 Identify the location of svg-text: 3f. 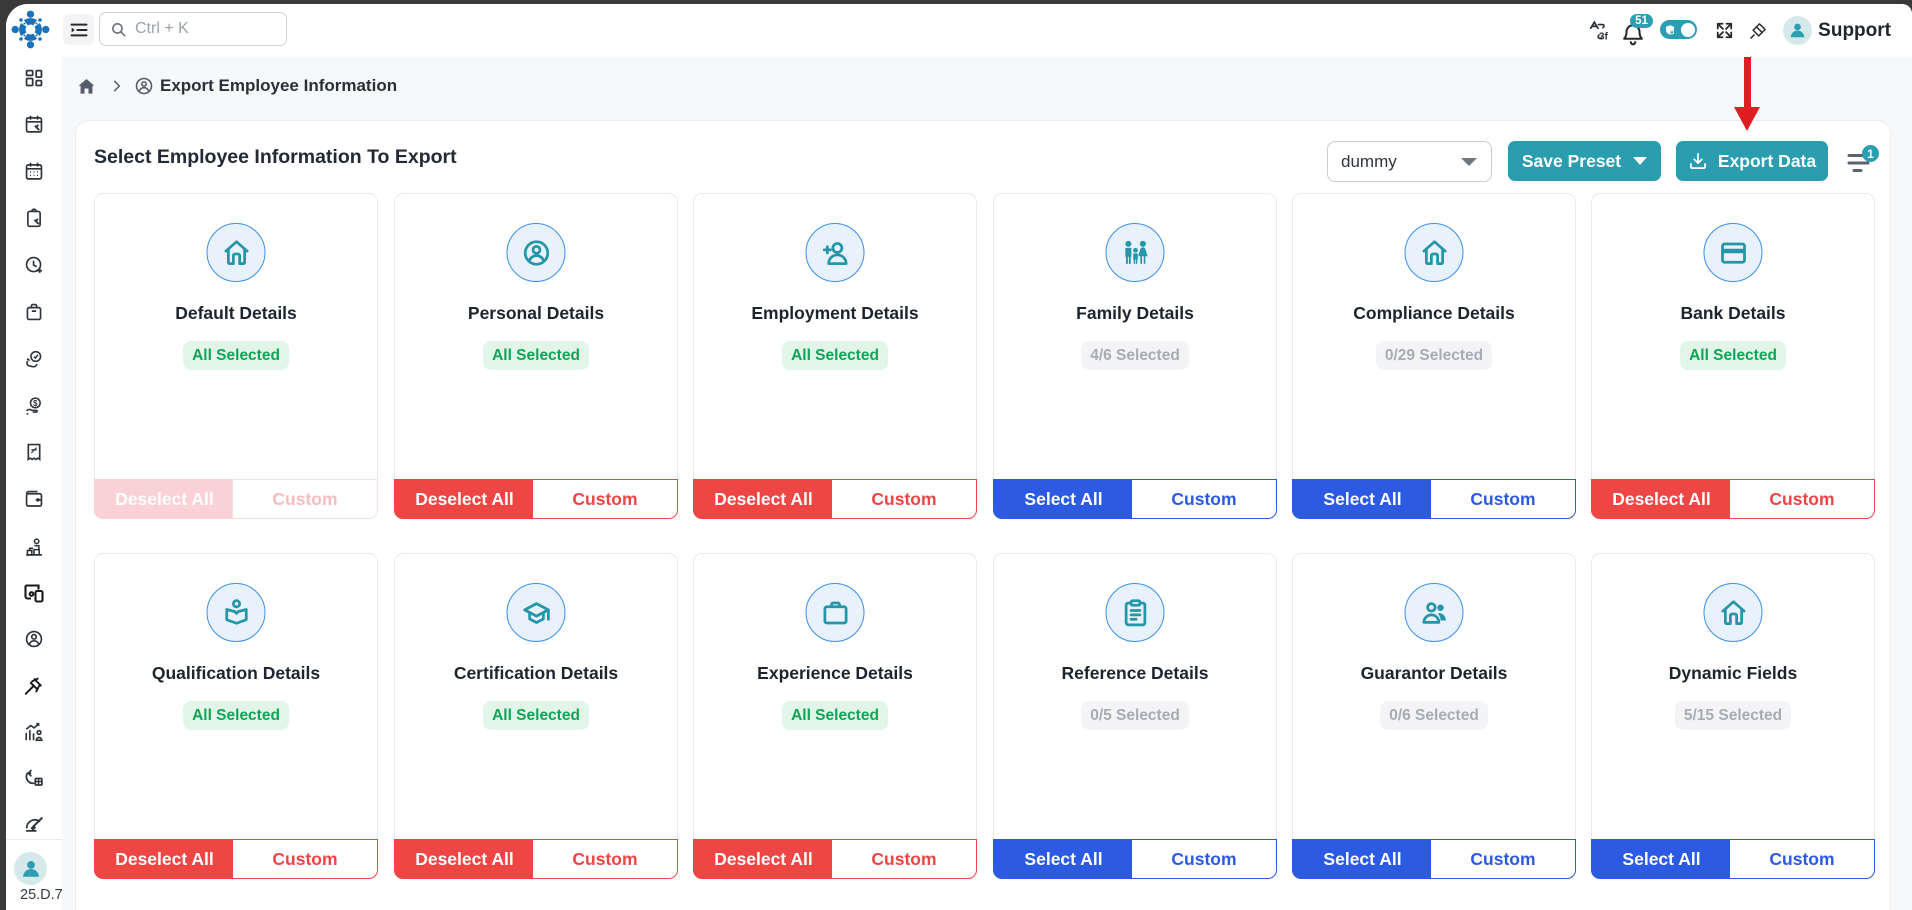
(1604, 36).